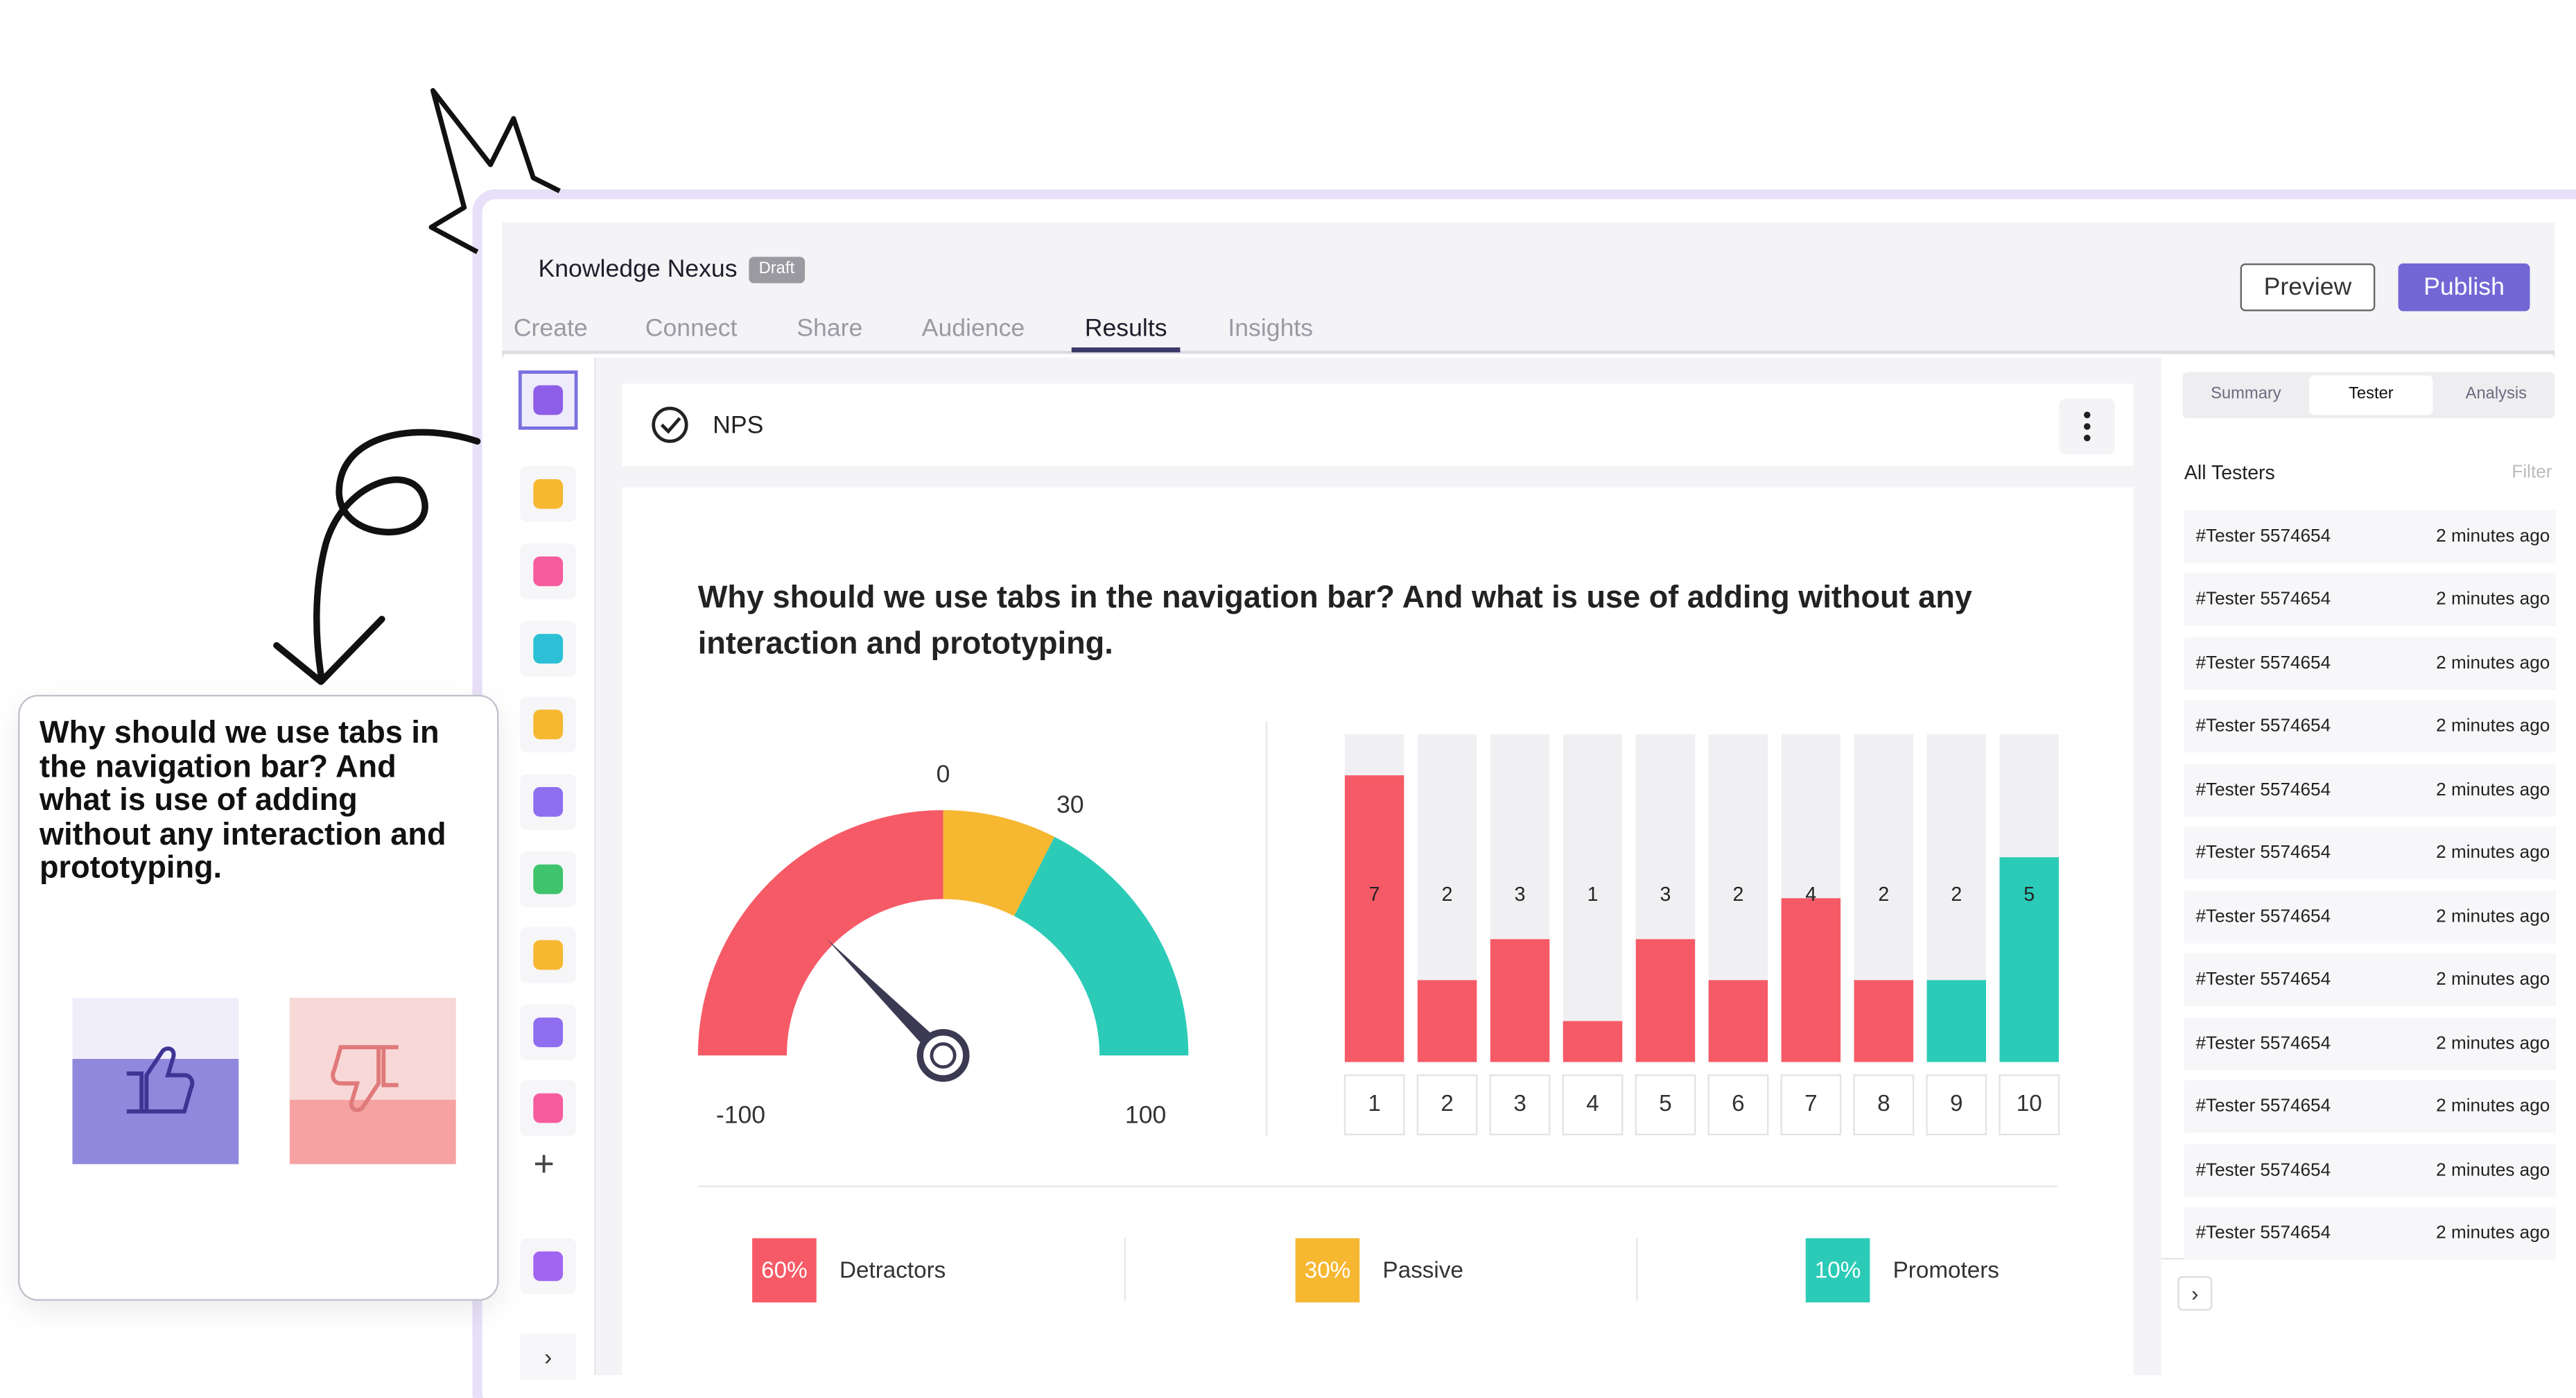 The image size is (2576, 1398). What do you see at coordinates (544, 1163) in the screenshot?
I see `add-icon: +` at bounding box center [544, 1163].